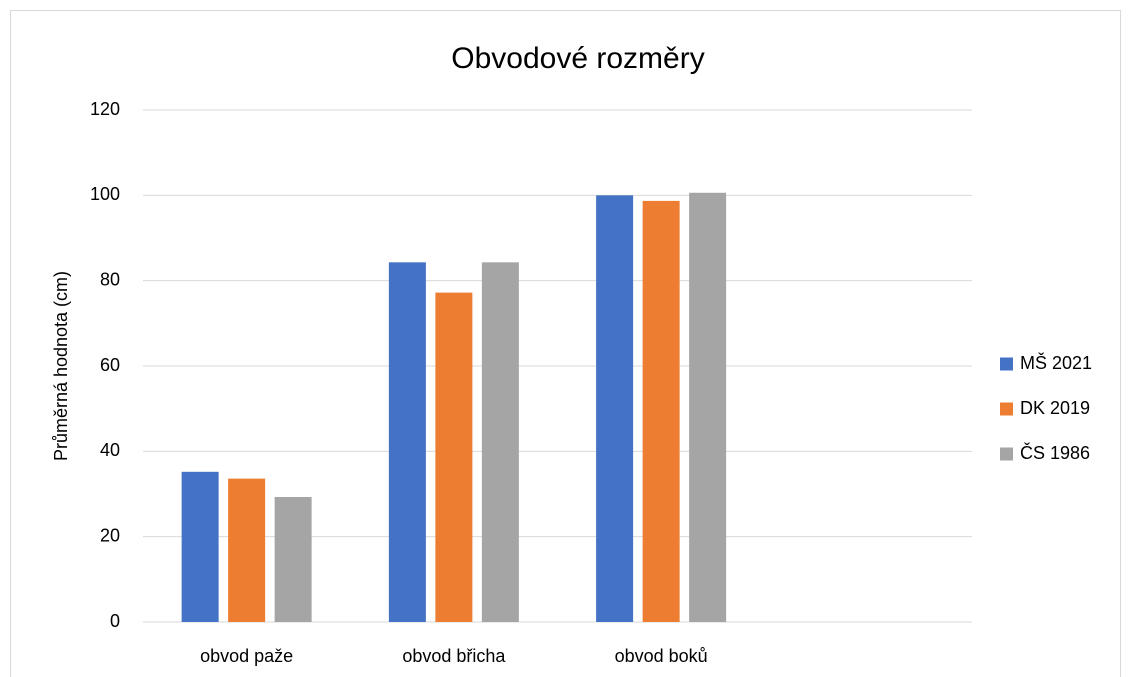  What do you see at coordinates (115, 621) in the screenshot?
I see `y-tick-label: 0` at bounding box center [115, 621].